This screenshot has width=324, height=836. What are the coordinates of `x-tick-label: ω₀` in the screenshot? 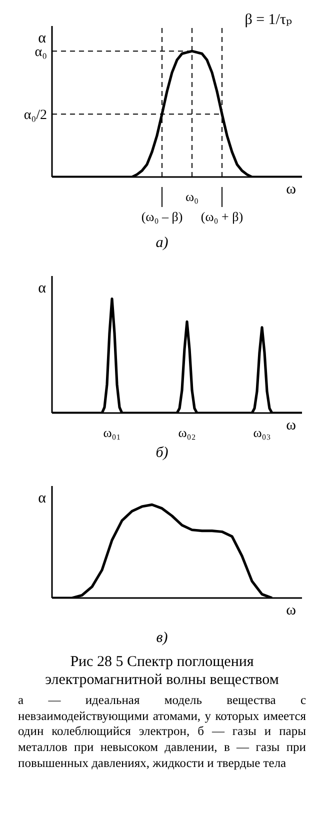 It's located at (192, 196).